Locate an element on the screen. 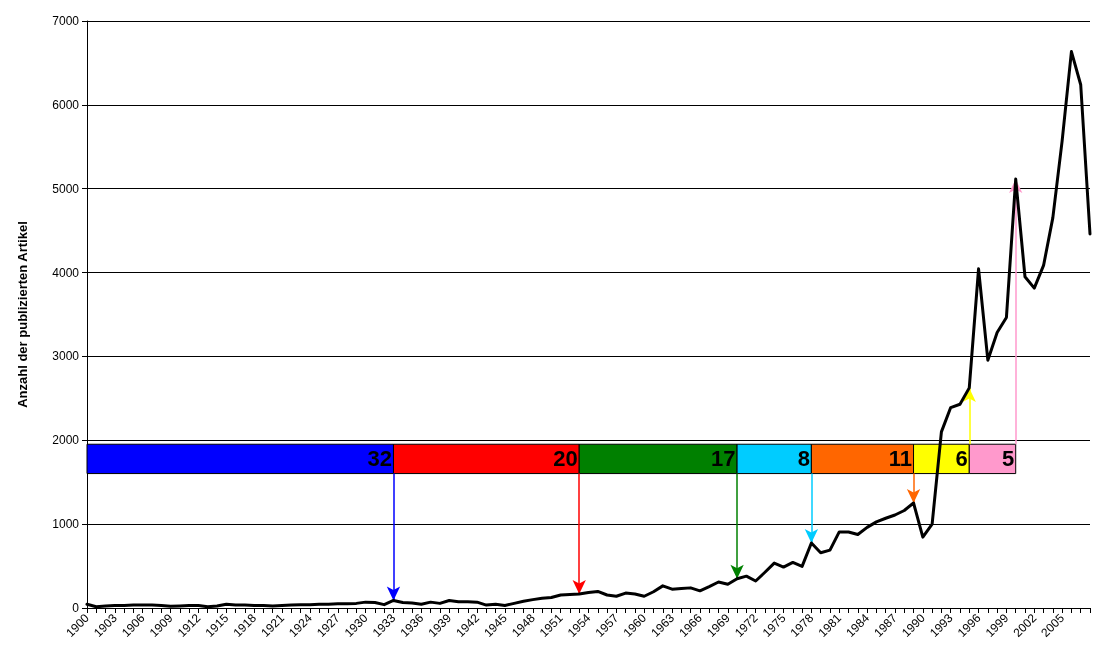 This screenshot has width=1102, height=668. y-tick-label: 3000 is located at coordinates (66, 356).